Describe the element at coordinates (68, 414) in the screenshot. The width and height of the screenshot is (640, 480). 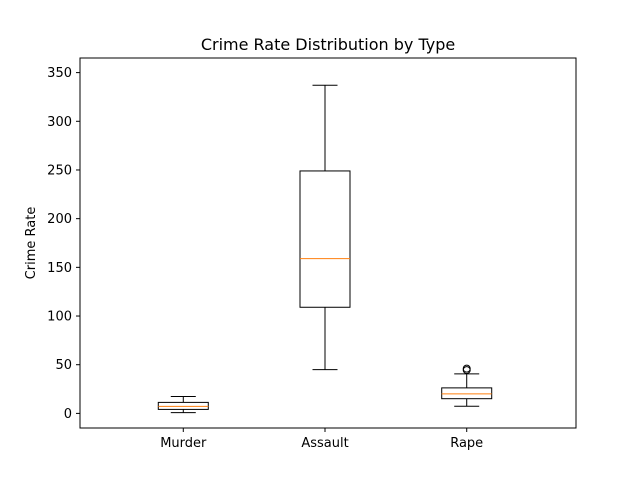
I see `y-tick-label-0: 0` at that location.